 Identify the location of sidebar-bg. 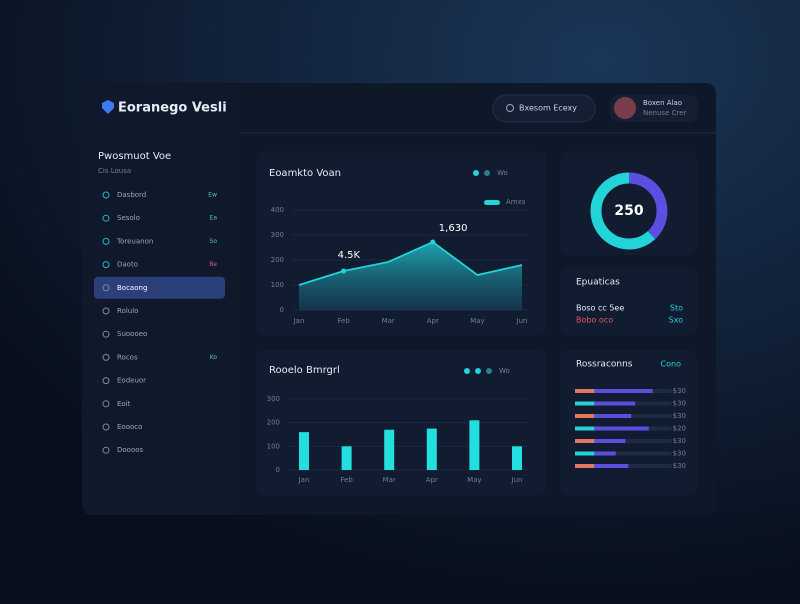
(160, 299).